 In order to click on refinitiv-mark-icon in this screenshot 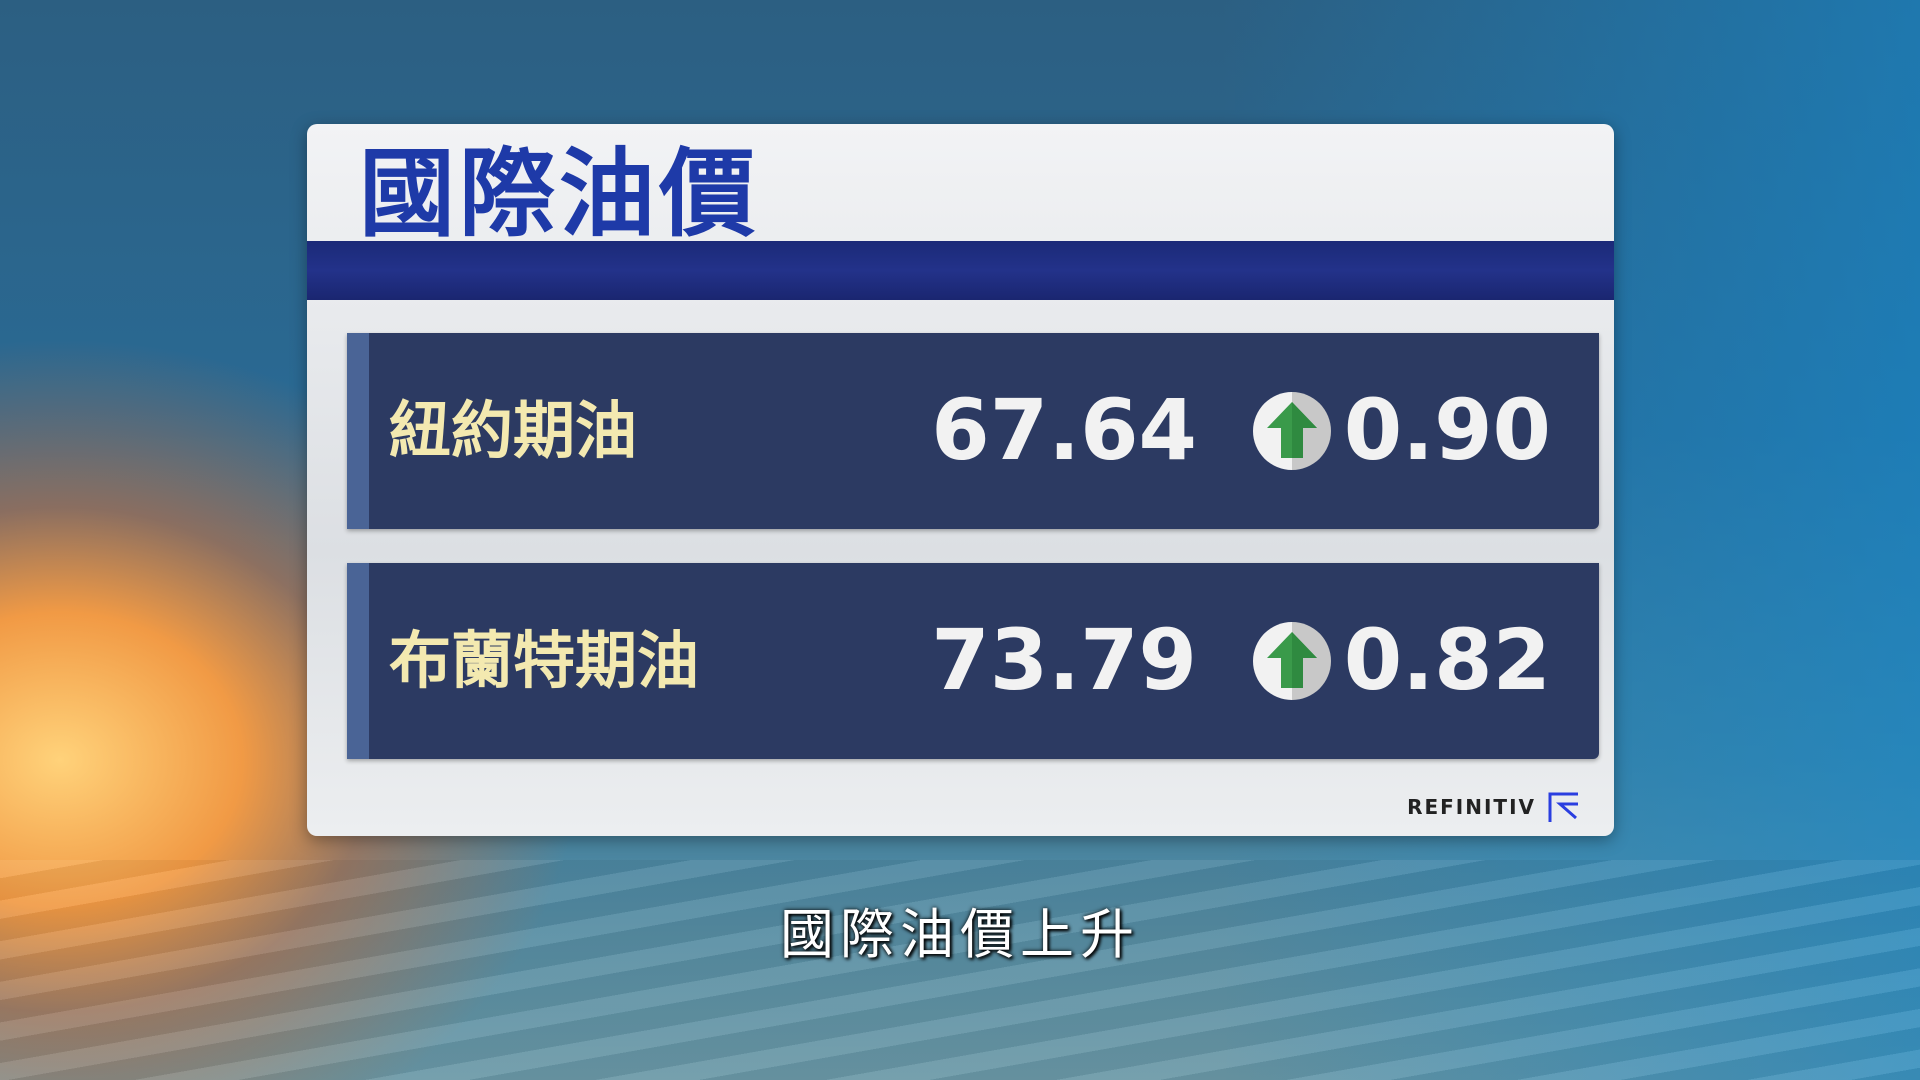, I will do `click(1563, 807)`.